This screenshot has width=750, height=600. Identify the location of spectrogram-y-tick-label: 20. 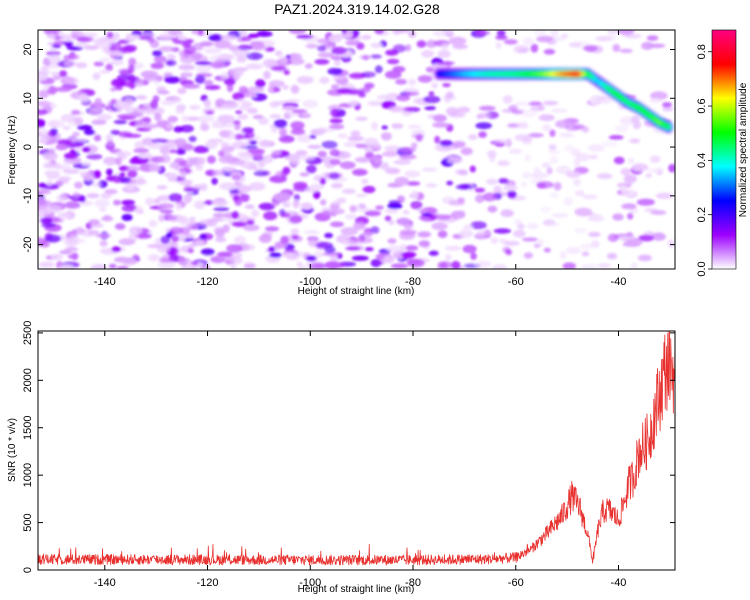
(28, 49).